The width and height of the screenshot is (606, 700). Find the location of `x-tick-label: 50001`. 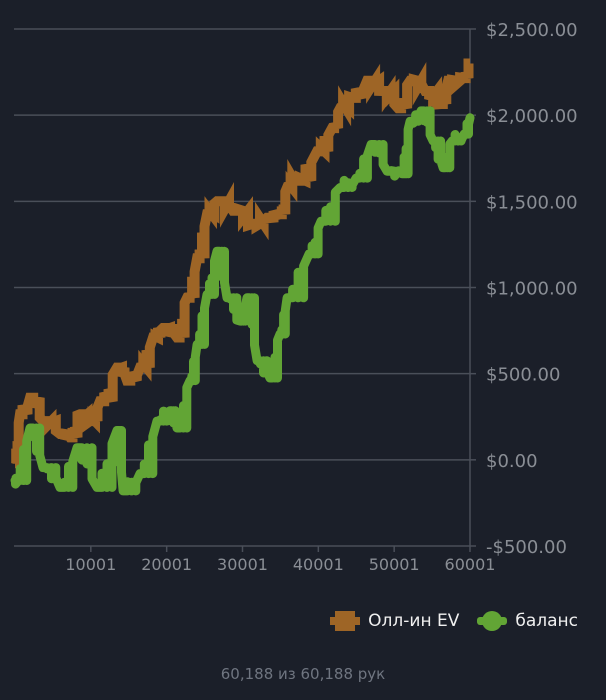

x-tick-label: 50001 is located at coordinates (394, 564).